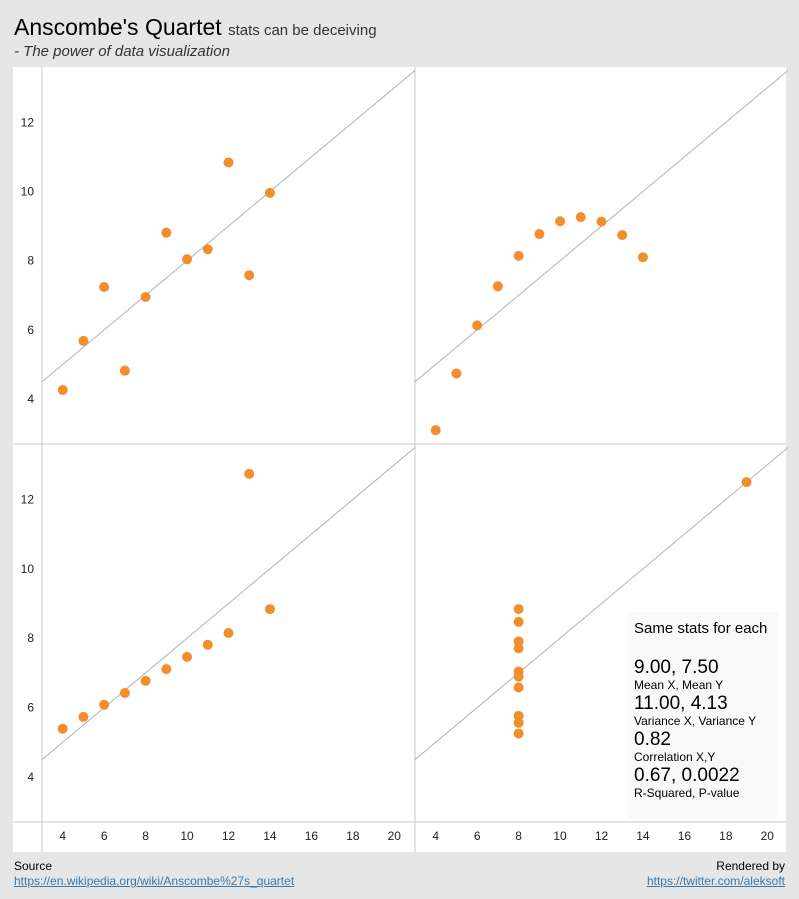  What do you see at coordinates (302, 30) in the screenshot?
I see `chart-title-suffix: stats can be deceiving` at bounding box center [302, 30].